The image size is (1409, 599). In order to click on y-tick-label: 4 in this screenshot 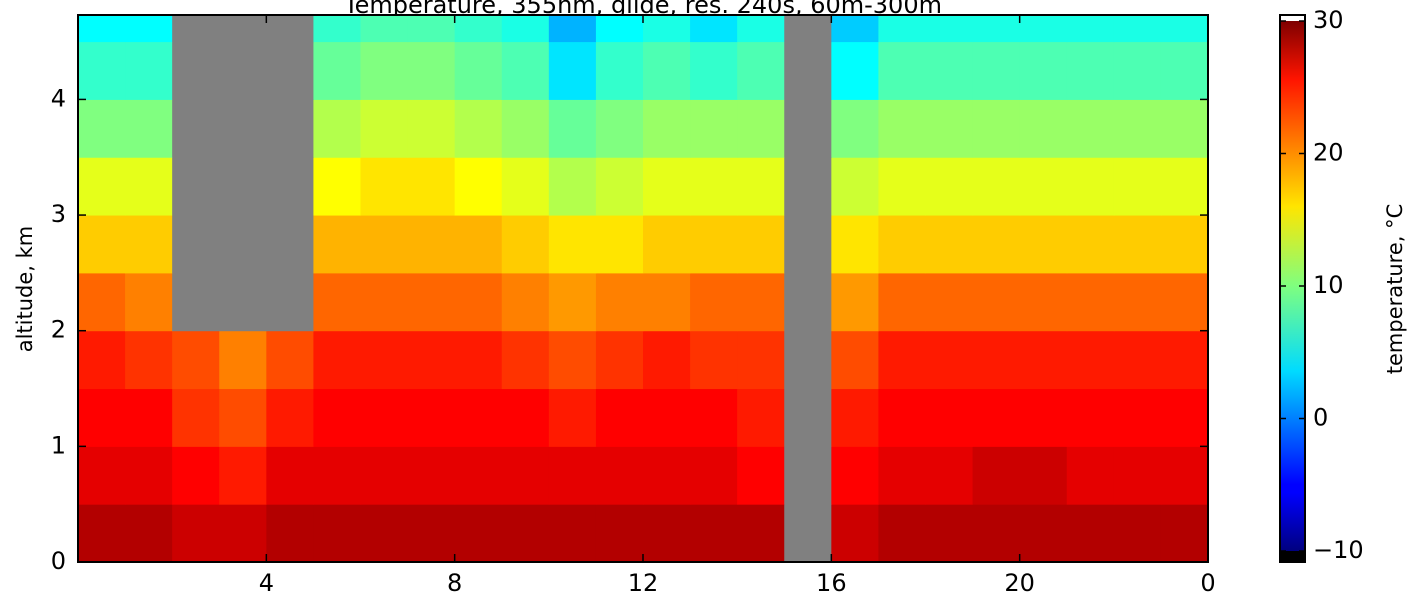, I will do `click(58, 98)`.